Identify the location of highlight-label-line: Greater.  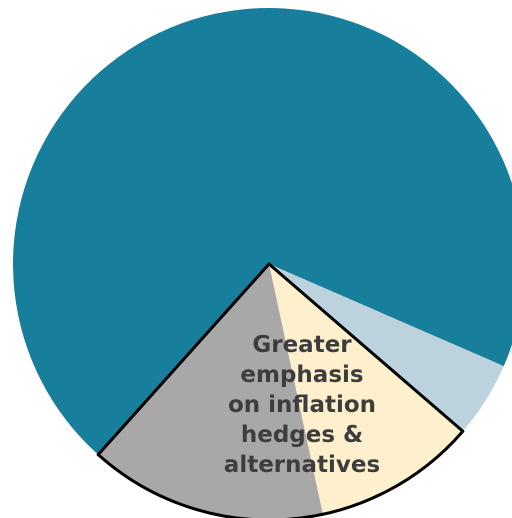
(302, 345).